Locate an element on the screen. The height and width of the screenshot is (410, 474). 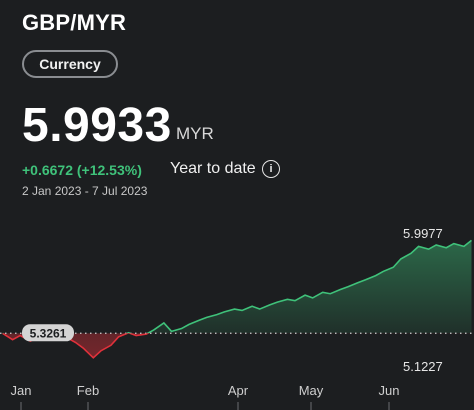
current-price: 5.9933 is located at coordinates (97, 125).